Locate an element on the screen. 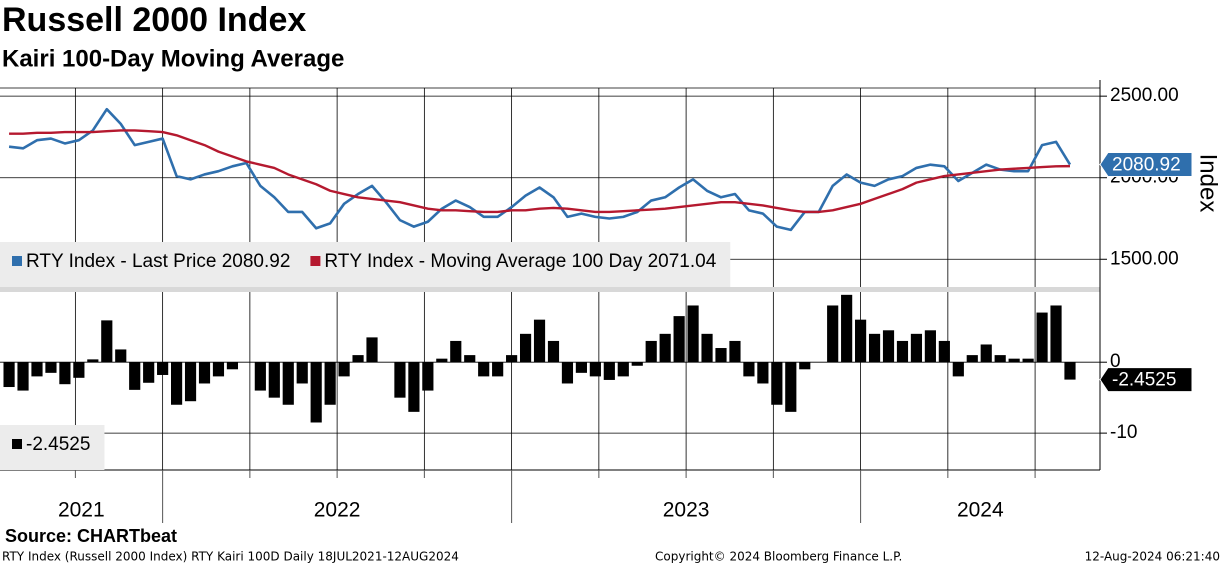 This screenshot has width=1224, height=566. y-tick-label: 2500.00 is located at coordinates (1144, 95).